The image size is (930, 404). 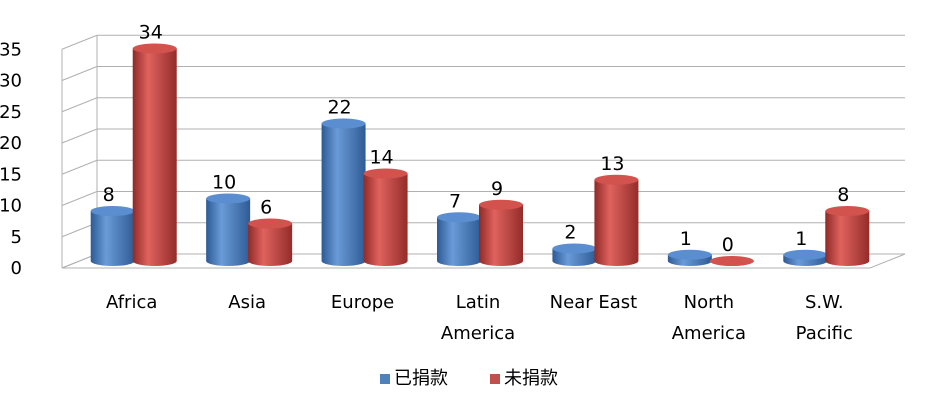 I want to click on y-tick-label: 5, so click(x=16, y=237).